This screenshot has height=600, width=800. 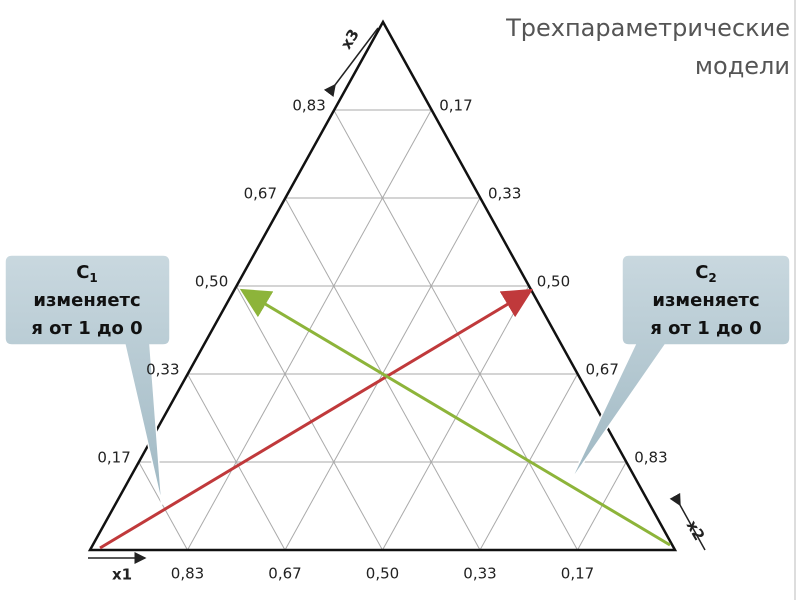 What do you see at coordinates (87, 380) in the screenshot?
I see `callout: C1 изменяетс я от 1 до 0` at bounding box center [87, 380].